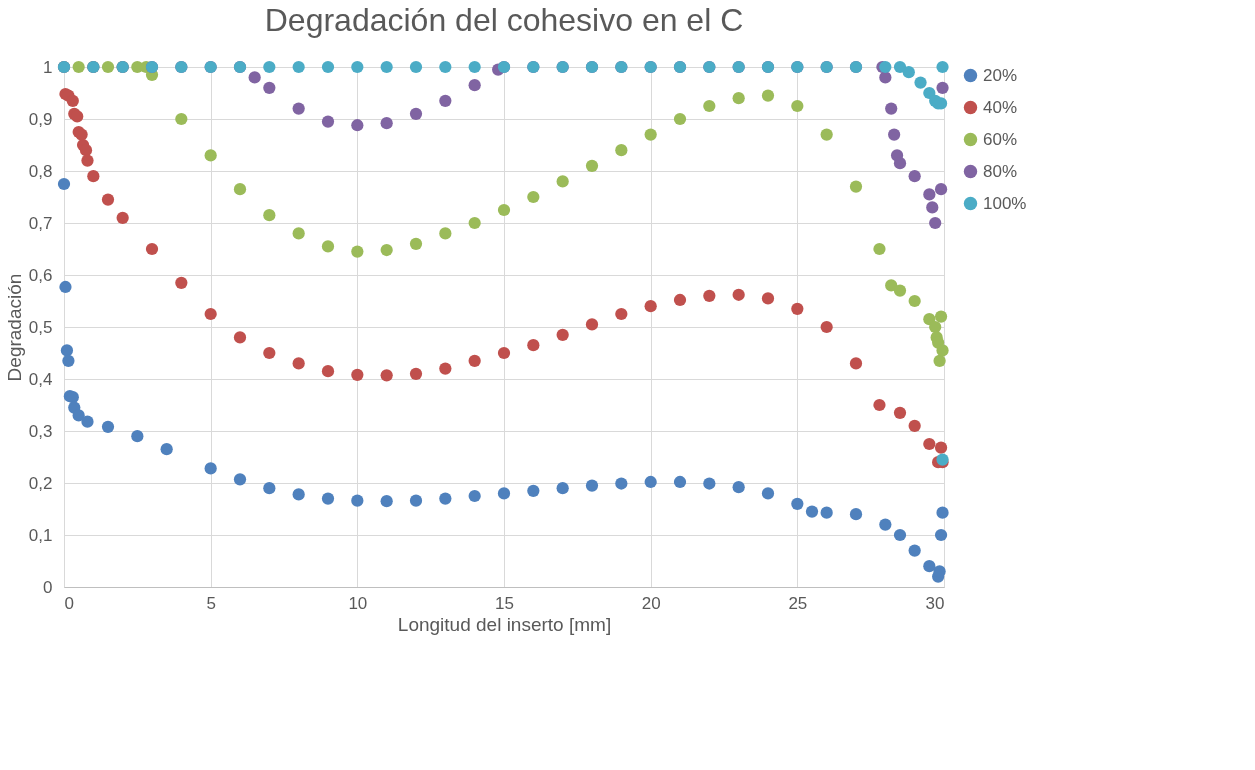  Describe the element at coordinates (40, 431) in the screenshot. I see `y-tick-label: 0,3` at that location.